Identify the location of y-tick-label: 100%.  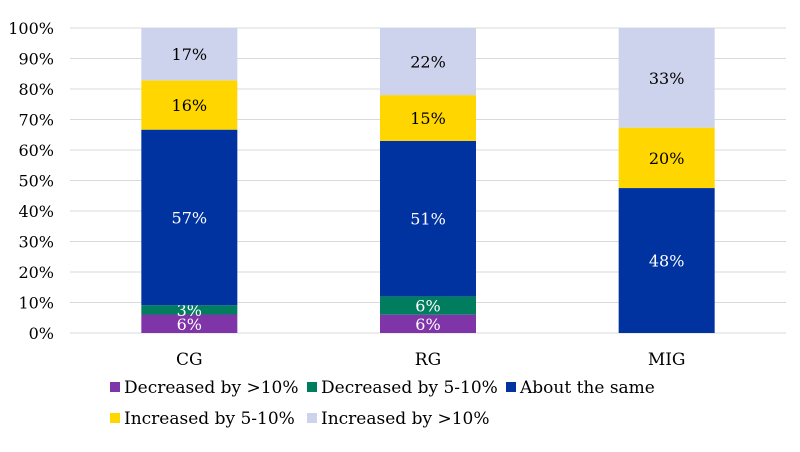
(31, 28).